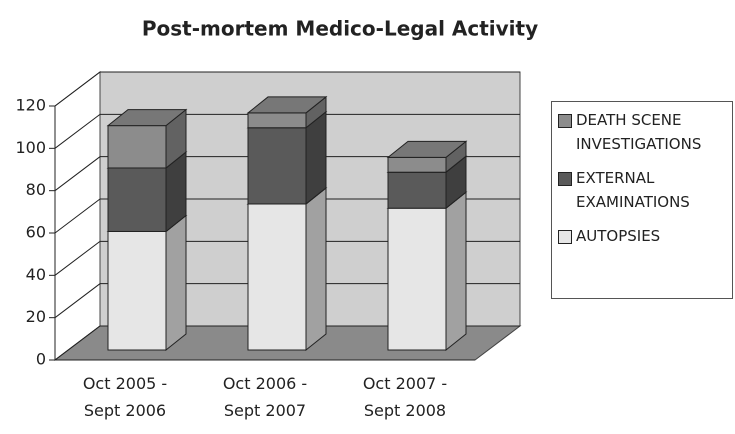  What do you see at coordinates (633, 190) in the screenshot?
I see `legend-label: EXTERNAL EXAMINATIONS` at bounding box center [633, 190].